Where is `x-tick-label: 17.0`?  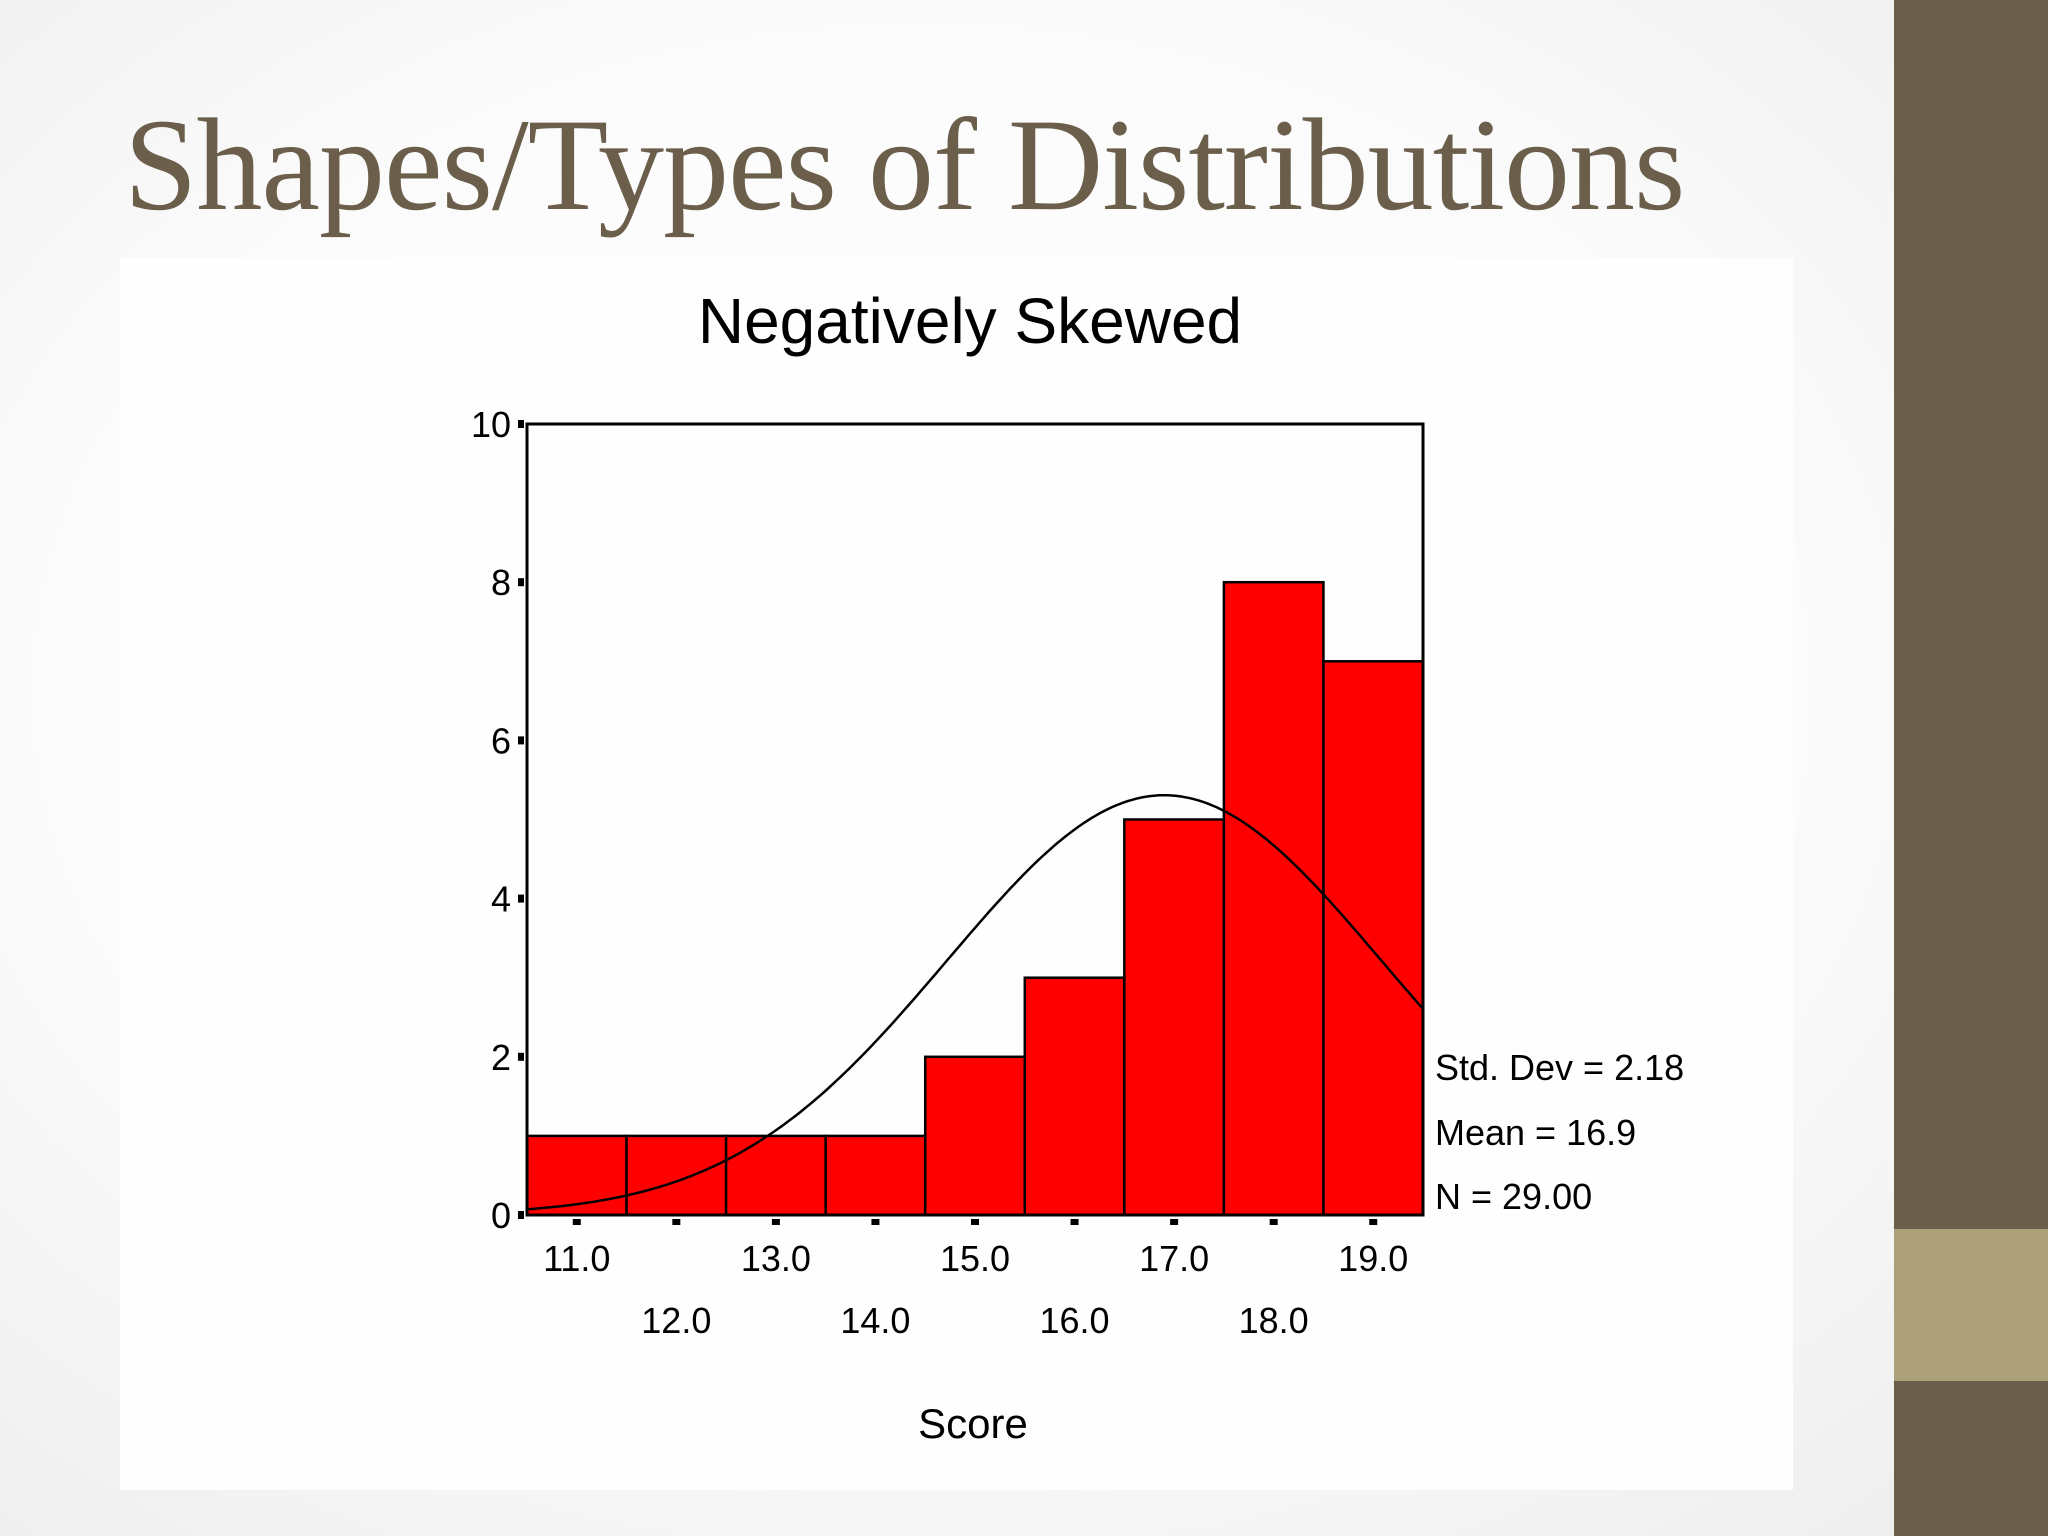
x-tick-label: 17.0 is located at coordinates (1174, 1258).